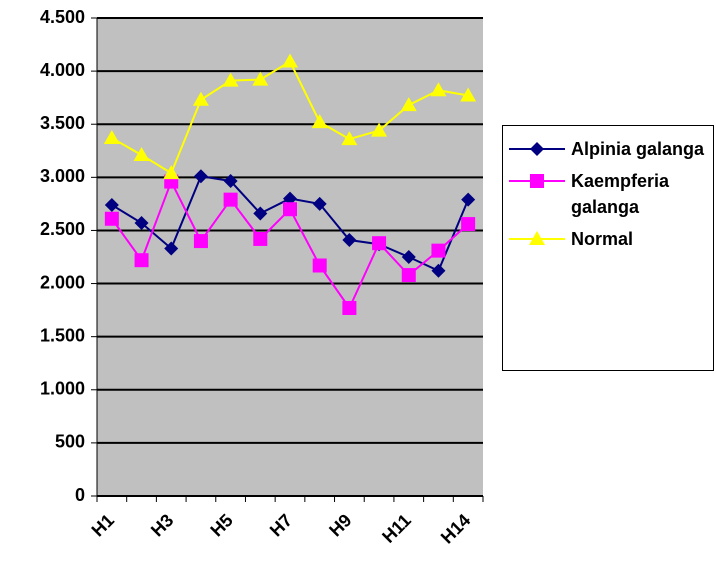  I want to click on y-tick-label: 1.000, so click(62, 389).